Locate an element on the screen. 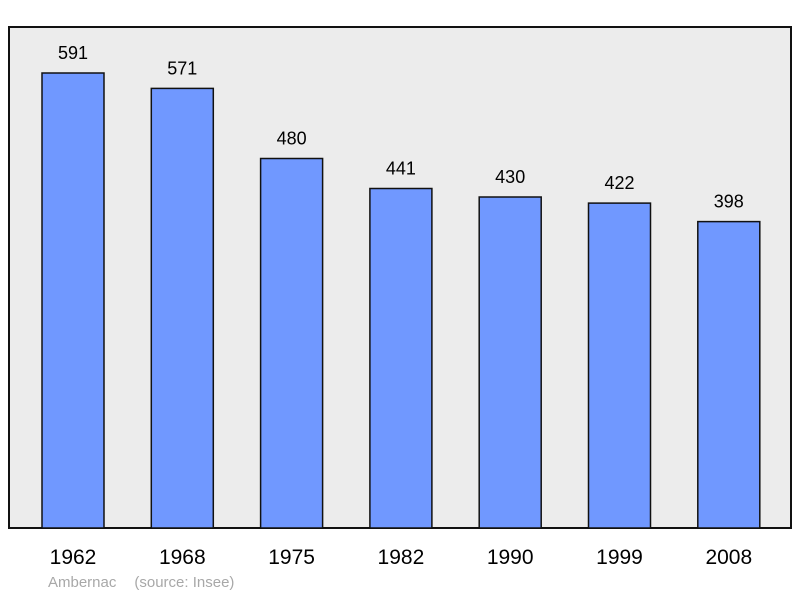 Image resolution: width=800 pixels, height=598 pixels. bar-1999 is located at coordinates (619, 365).